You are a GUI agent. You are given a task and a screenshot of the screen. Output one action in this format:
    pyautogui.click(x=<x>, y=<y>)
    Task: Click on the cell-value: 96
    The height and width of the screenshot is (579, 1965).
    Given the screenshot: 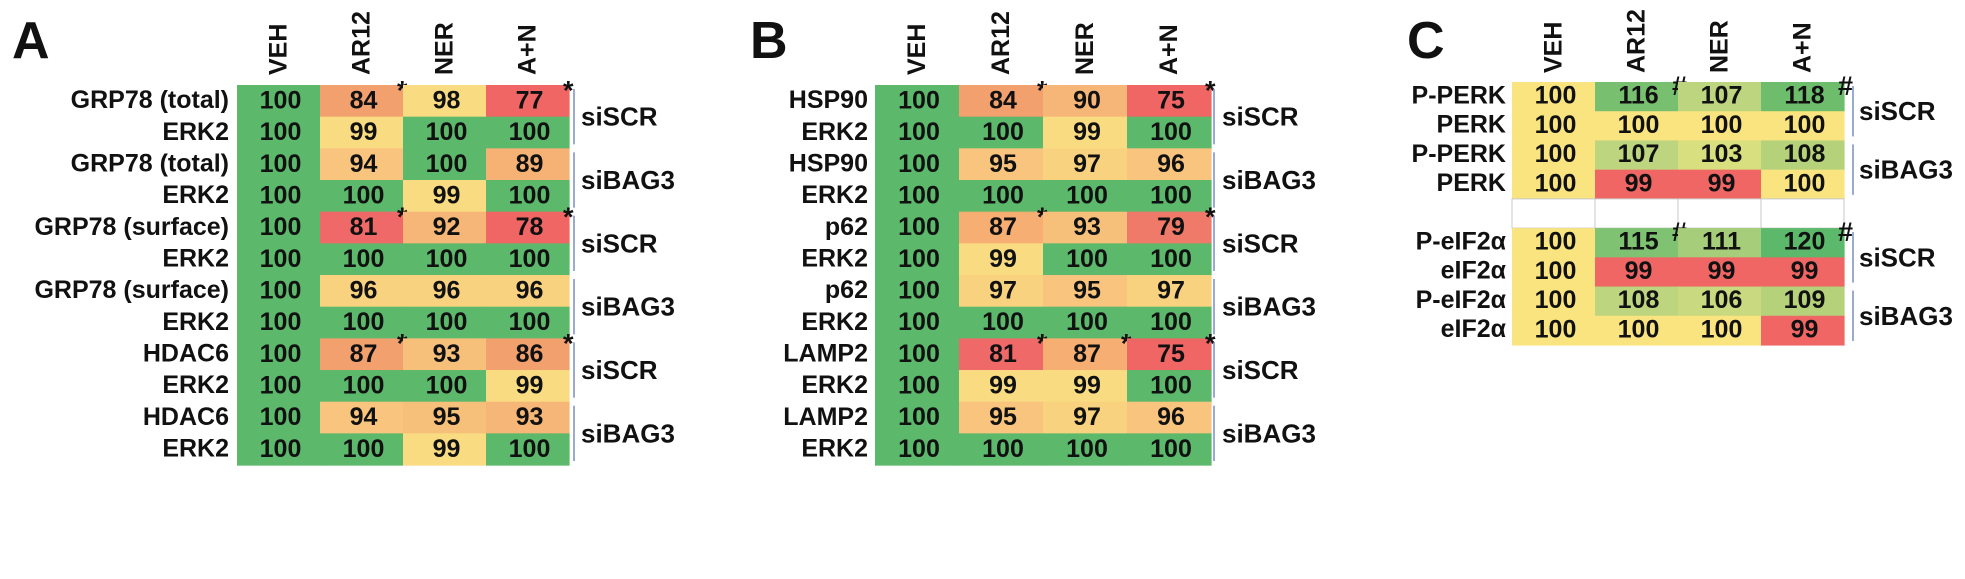 What is the action you would take?
    pyautogui.click(x=1171, y=417)
    